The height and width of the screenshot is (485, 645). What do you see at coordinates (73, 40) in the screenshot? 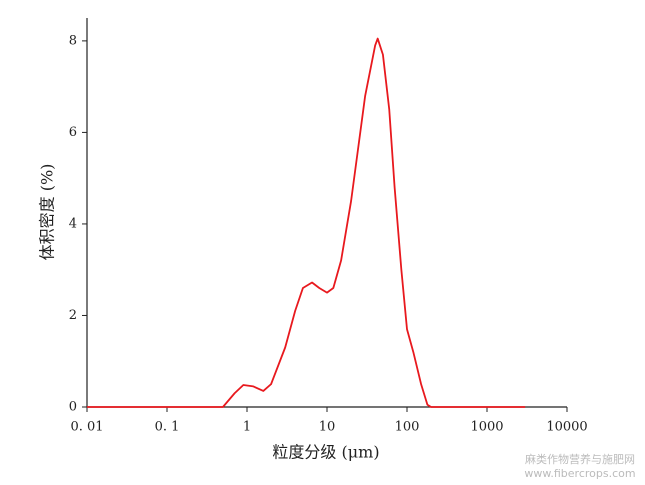
I see `y-tick-label: 8` at bounding box center [73, 40].